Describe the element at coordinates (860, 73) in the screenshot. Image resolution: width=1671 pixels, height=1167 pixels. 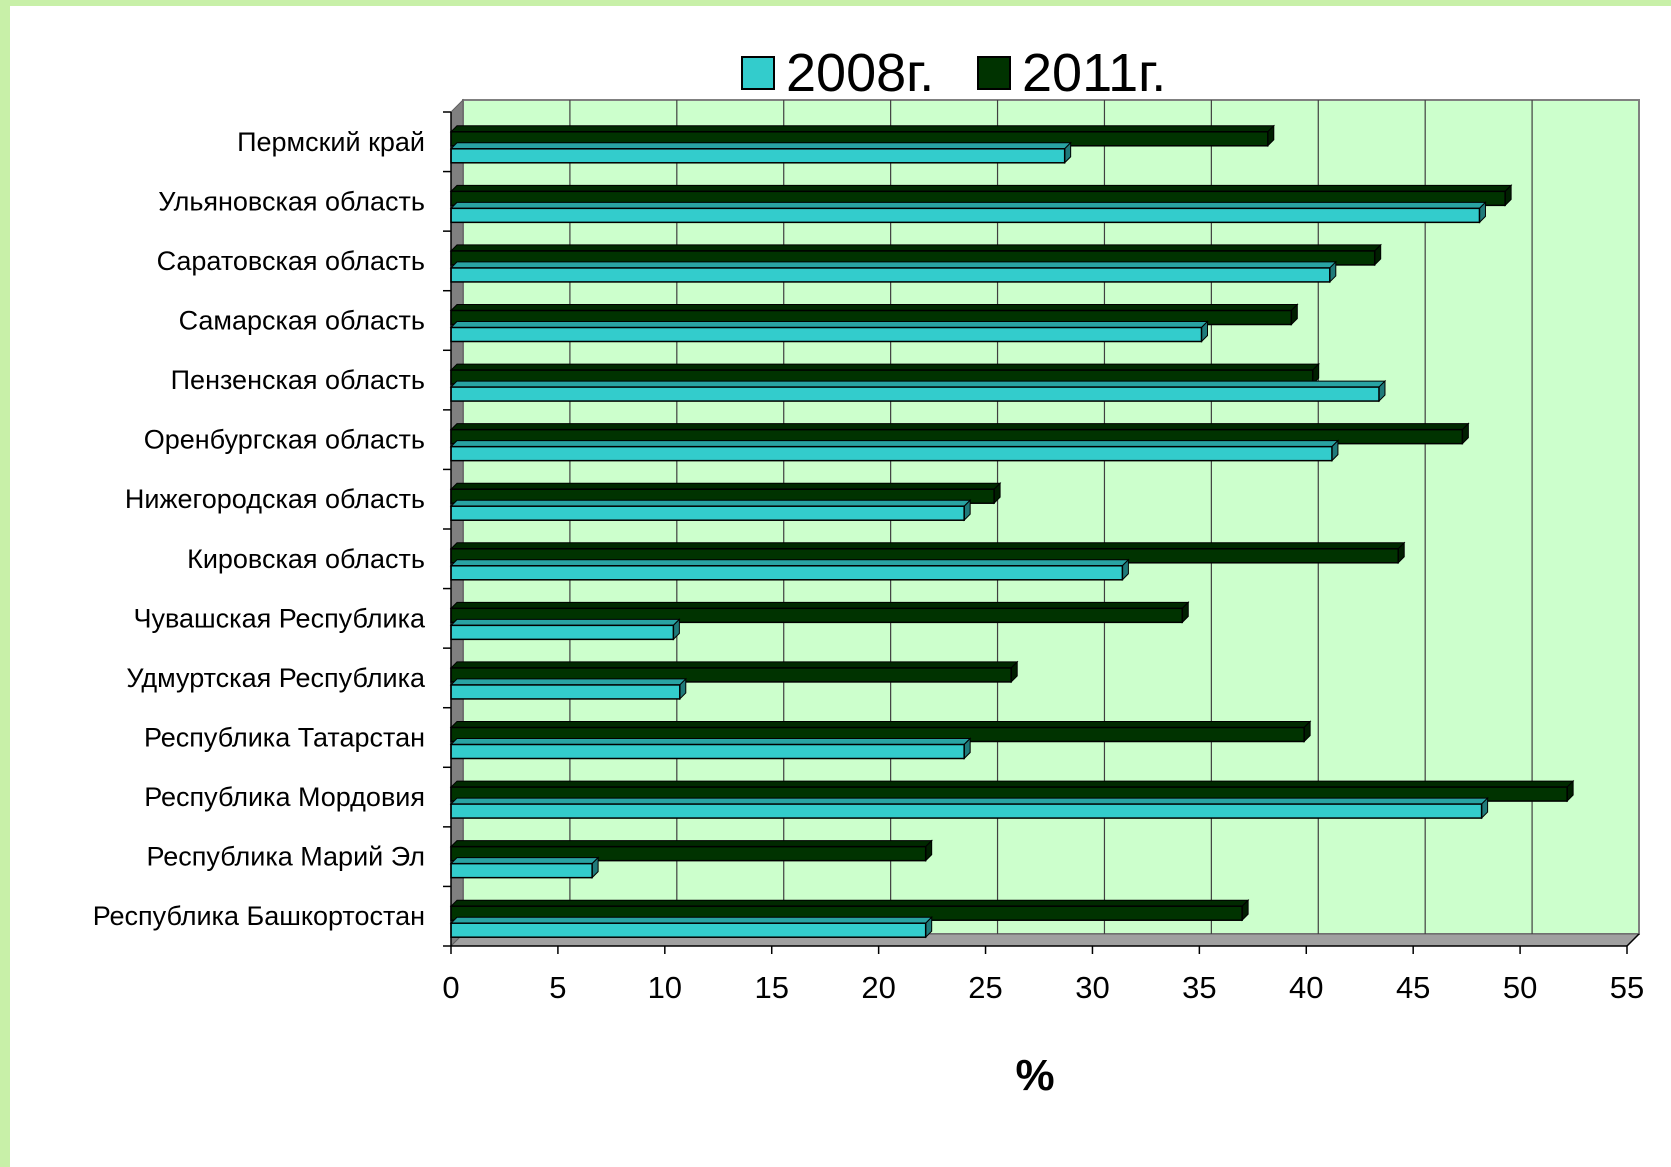
I see `legend-label: 2008г.` at that location.